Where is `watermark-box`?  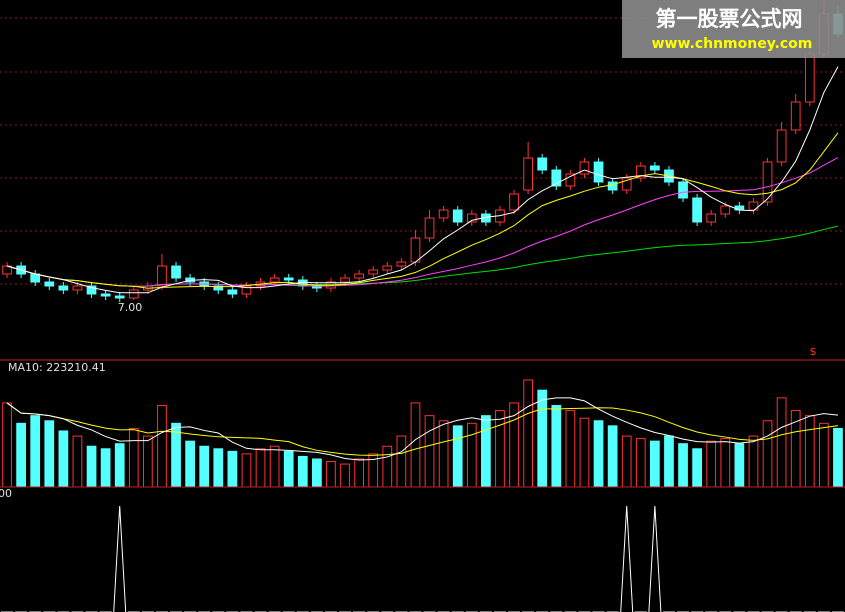
watermark-box is located at coordinates (733, 29).